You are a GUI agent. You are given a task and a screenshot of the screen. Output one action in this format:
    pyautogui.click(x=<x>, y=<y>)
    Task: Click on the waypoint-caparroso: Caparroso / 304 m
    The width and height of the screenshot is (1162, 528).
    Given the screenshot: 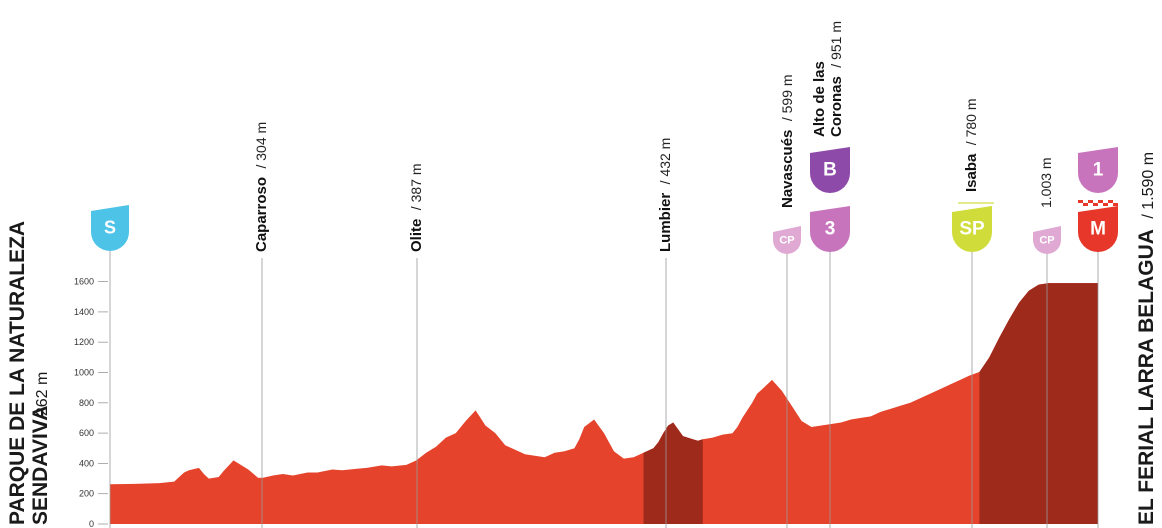 What is the action you would take?
    pyautogui.click(x=261, y=187)
    